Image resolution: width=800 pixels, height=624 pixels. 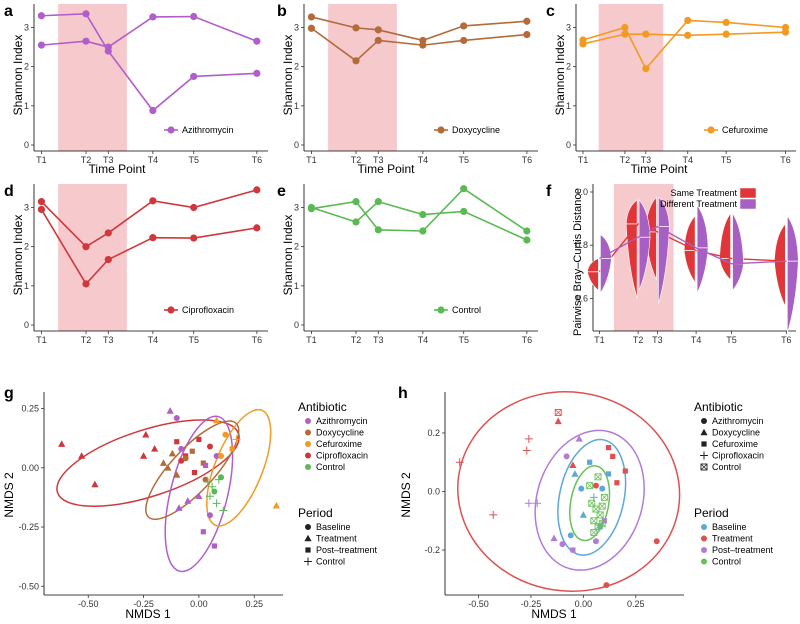 I want to click on legend-label-h-antibiotic: Azithromycin, so click(x=738, y=421).